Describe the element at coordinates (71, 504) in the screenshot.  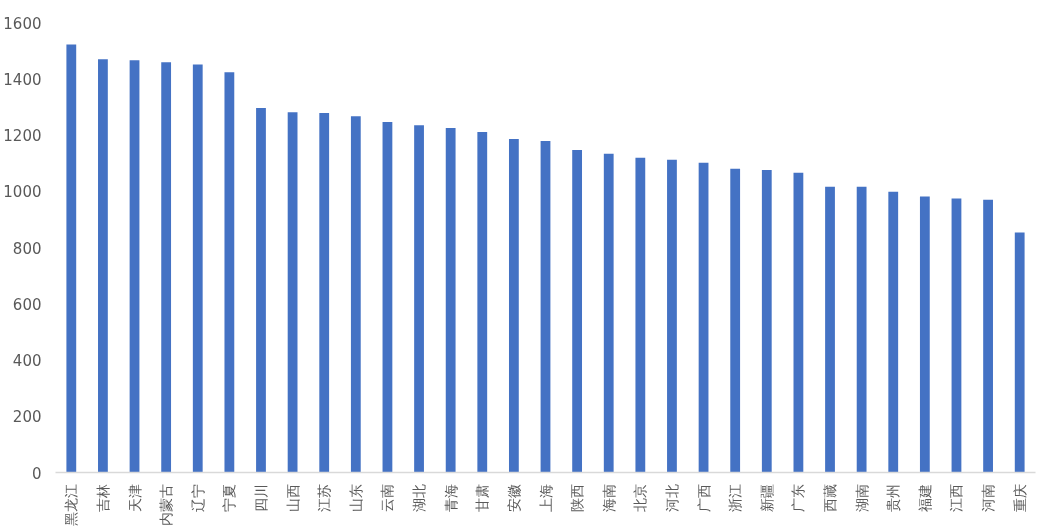
I see `x-tick-label: 黑龙江` at that location.